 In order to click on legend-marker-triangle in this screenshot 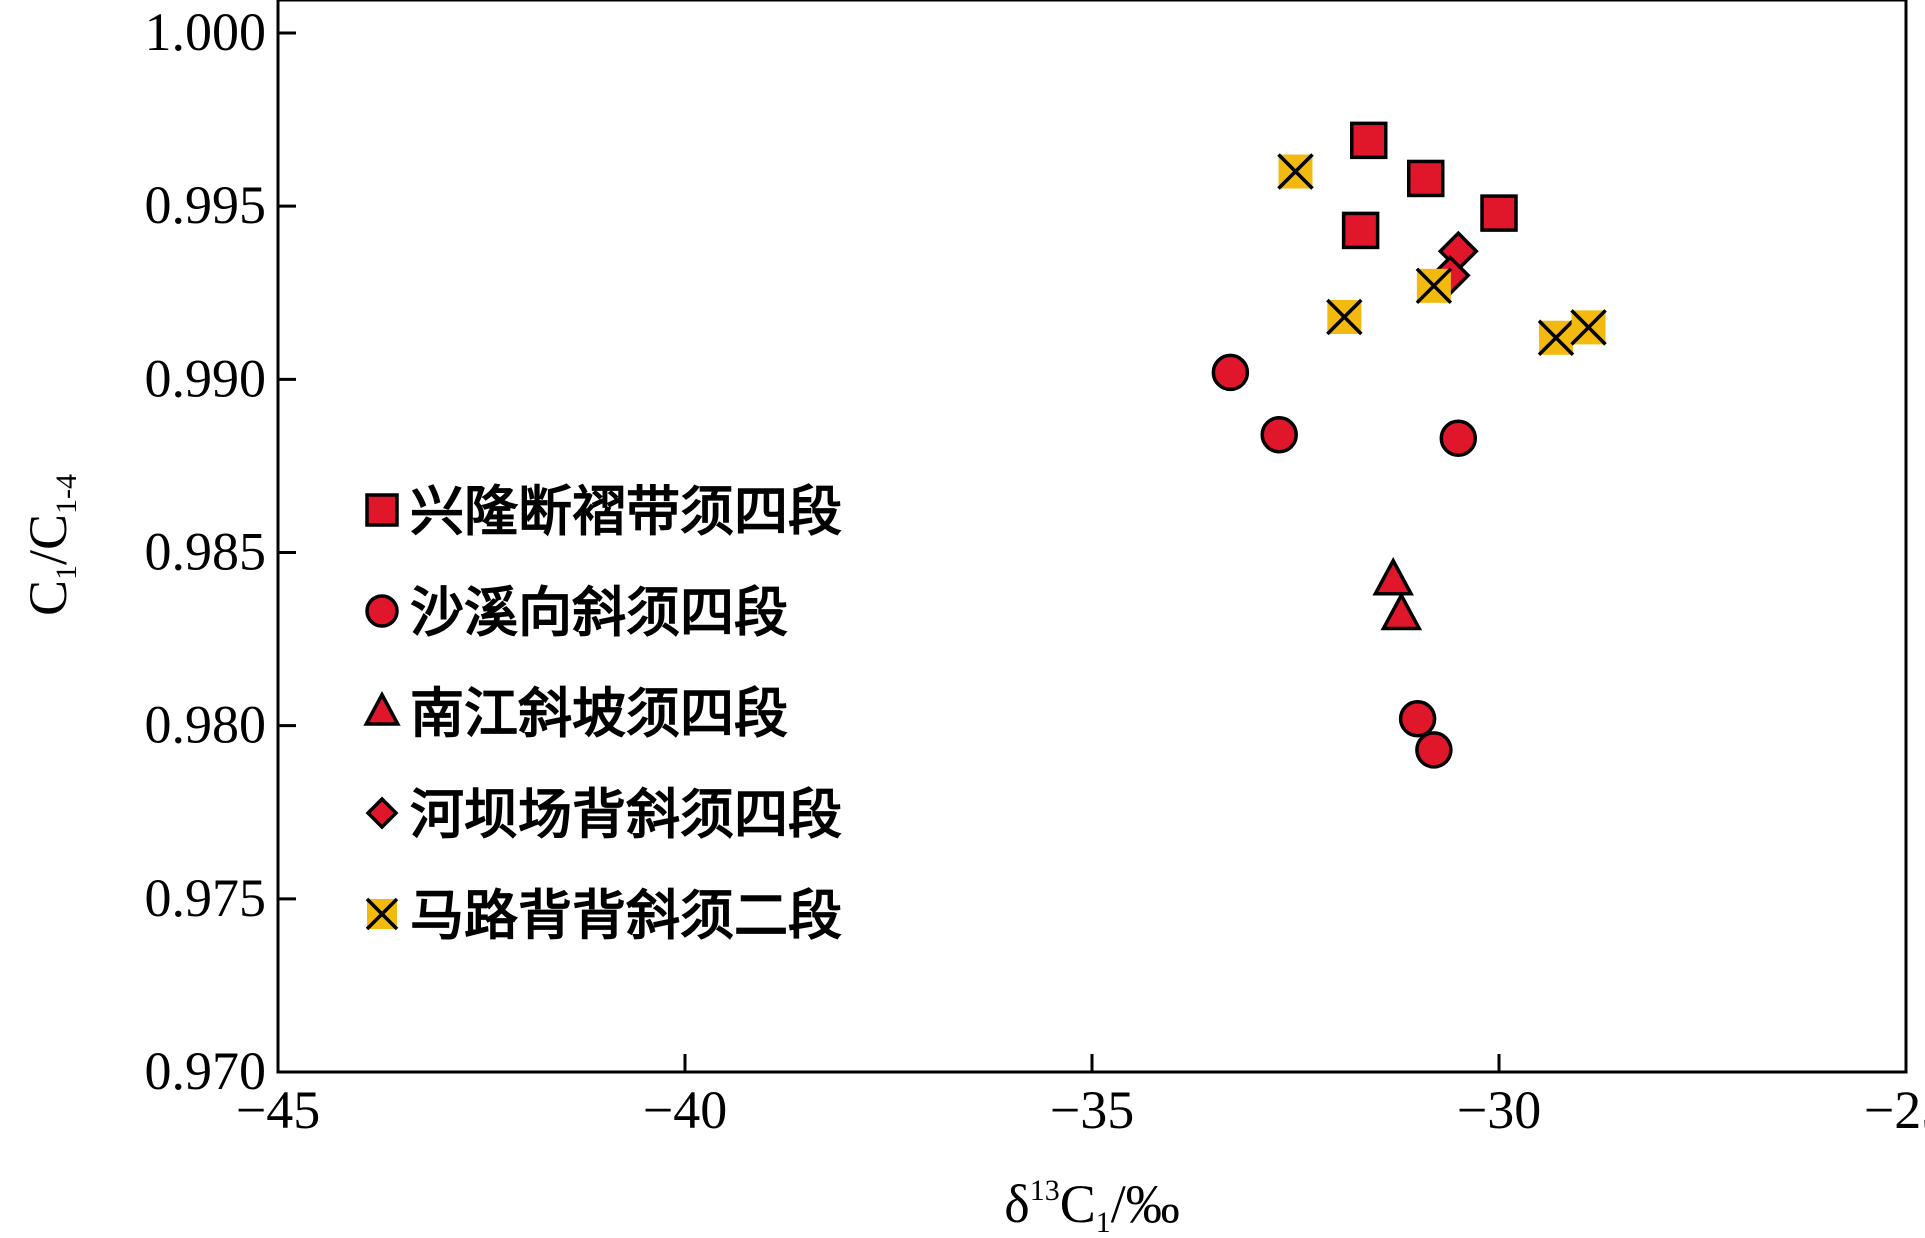, I will do `click(382, 708)`.